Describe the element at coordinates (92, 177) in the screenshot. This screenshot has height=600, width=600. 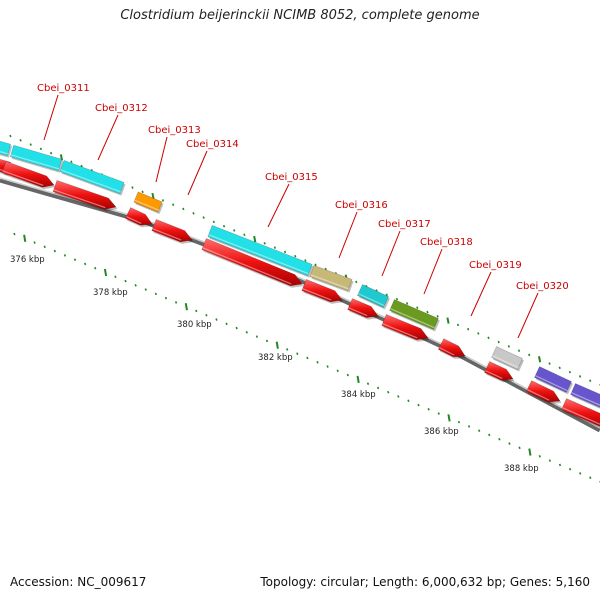
I see `gene-feature-cbei-0312-outer` at that location.